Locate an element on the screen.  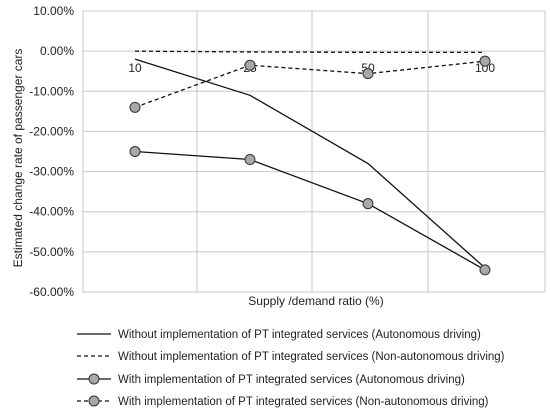
y-tick-label: -40.00% is located at coordinates (51, 212).